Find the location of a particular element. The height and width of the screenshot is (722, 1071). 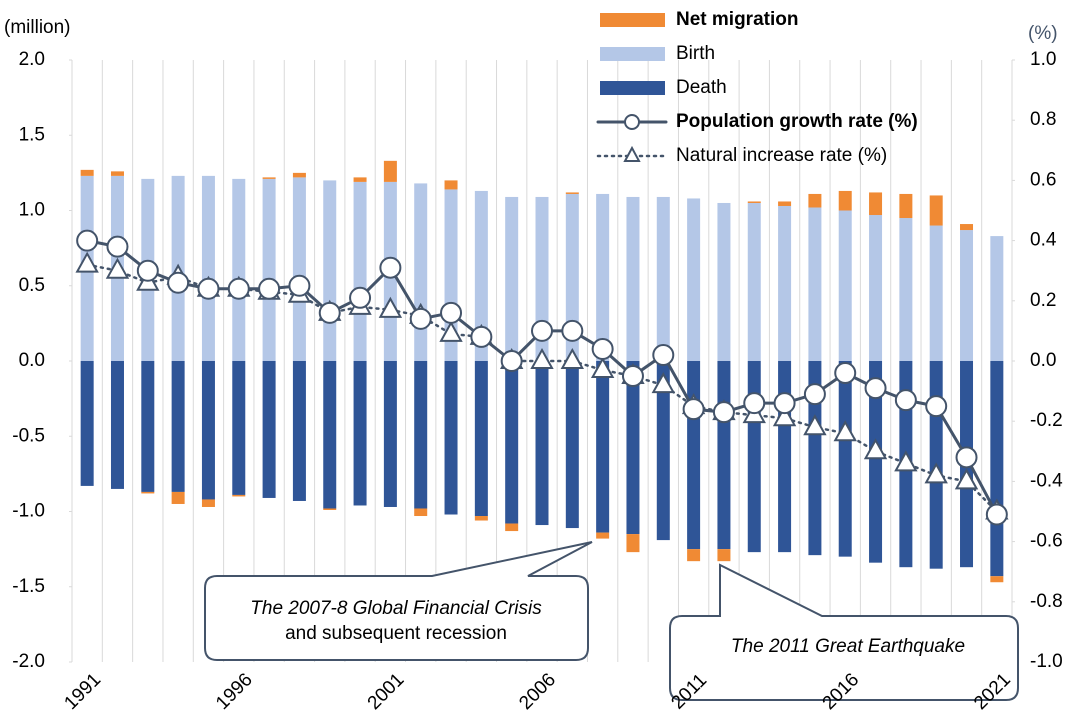

annotation-text: The 2011 Great Earthquake is located at coordinates (848, 646).